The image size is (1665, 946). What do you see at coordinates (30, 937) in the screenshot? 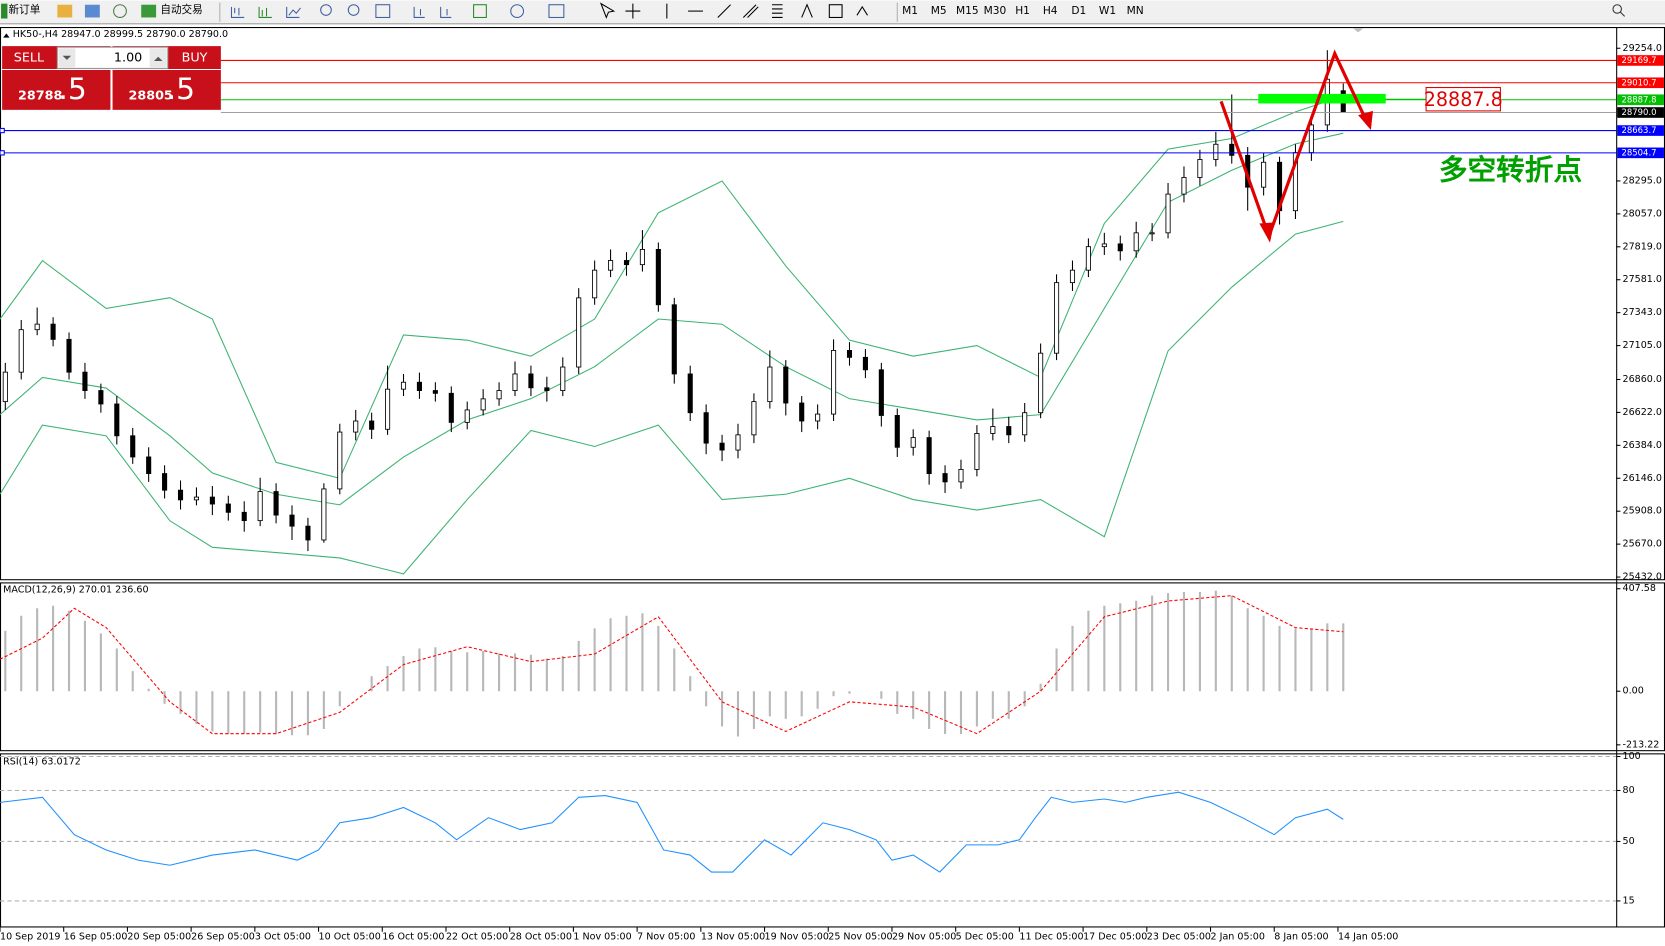
I see `x-tick-label: 10 Sep 2019` at bounding box center [30, 937].